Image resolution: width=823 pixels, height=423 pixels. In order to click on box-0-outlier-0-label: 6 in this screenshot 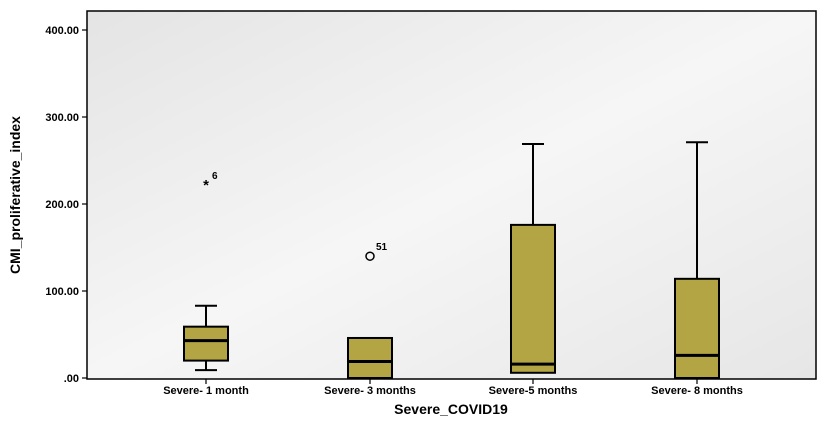, I will do `click(215, 176)`.